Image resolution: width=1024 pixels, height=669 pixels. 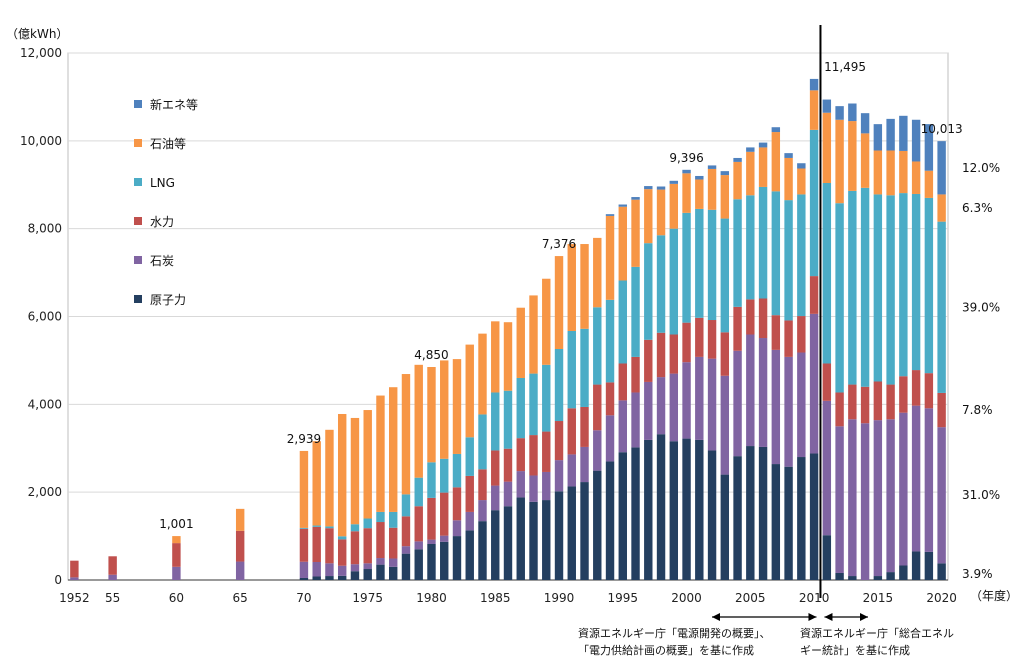 I want to click on legend-label: 水力, so click(x=162, y=222).